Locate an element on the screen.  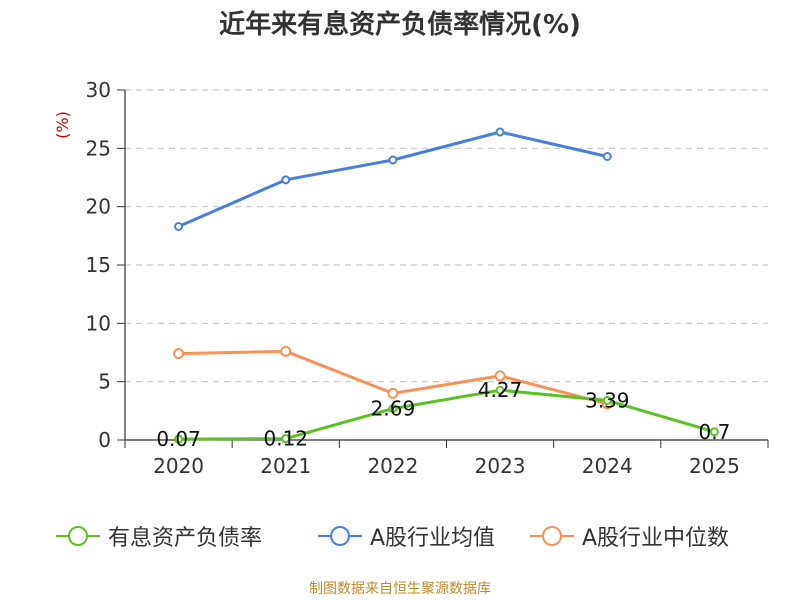
legend-marker-industry-median is located at coordinates (552, 536).